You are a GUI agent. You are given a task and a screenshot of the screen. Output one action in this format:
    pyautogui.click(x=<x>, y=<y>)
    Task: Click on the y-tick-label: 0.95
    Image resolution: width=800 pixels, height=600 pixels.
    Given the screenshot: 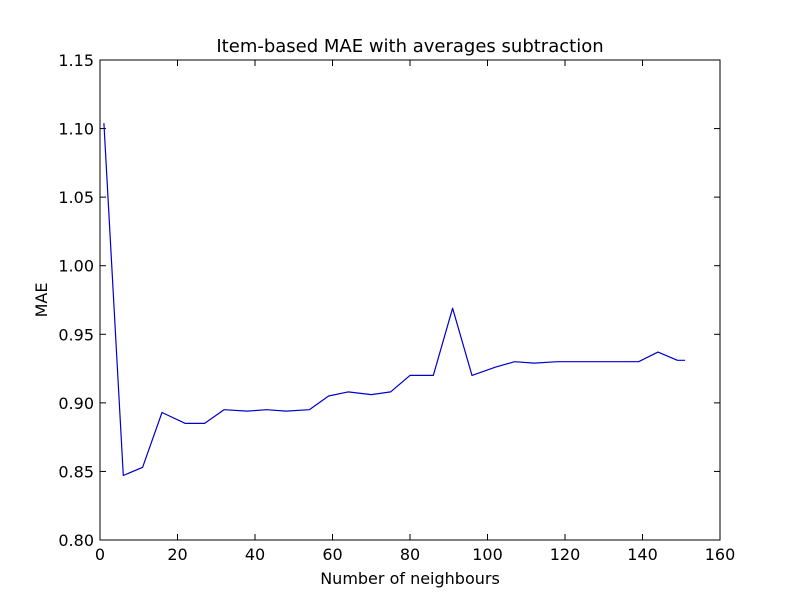 What is the action you would take?
    pyautogui.click(x=76, y=334)
    